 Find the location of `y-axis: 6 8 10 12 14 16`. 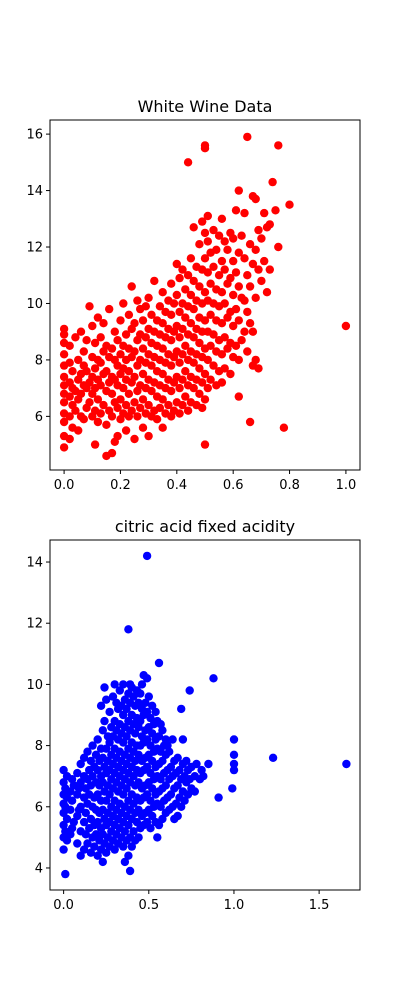

y-axis: 6 8 10 12 14 16 is located at coordinates (38, 276).